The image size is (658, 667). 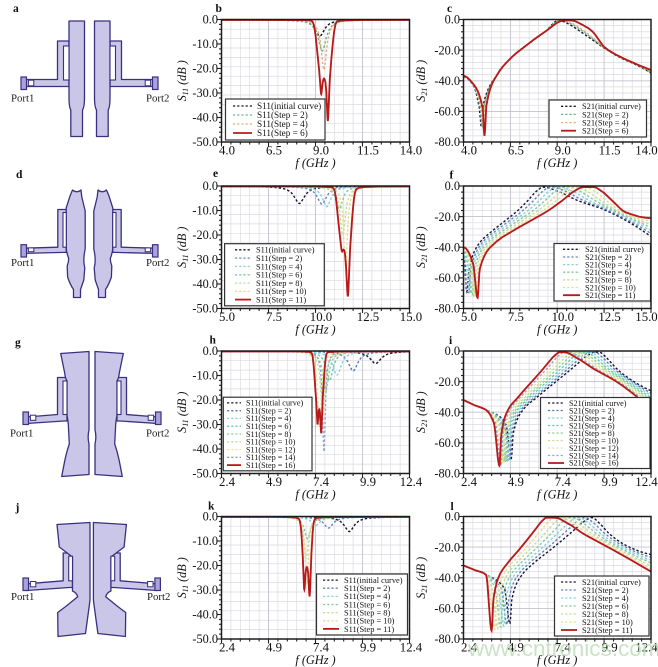 What do you see at coordinates (369, 629) in the screenshot?
I see `svg-text: S11(Step = 11)` at bounding box center [369, 629].